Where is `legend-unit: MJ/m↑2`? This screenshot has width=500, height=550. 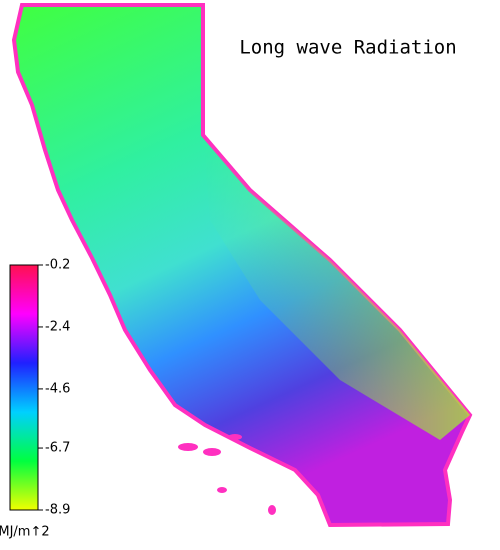 legend-unit: MJ/m↑2 is located at coordinates (25, 532).